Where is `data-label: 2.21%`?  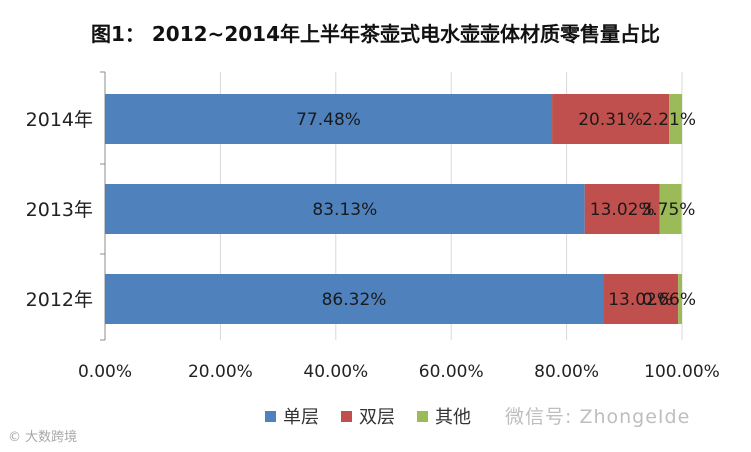 data-label: 2.21% is located at coordinates (669, 120).